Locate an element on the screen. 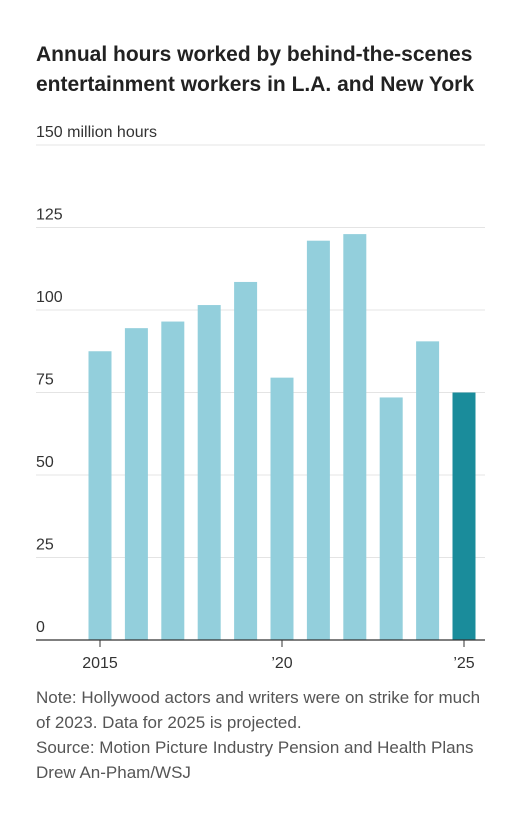  bar-2017 is located at coordinates (173, 480).